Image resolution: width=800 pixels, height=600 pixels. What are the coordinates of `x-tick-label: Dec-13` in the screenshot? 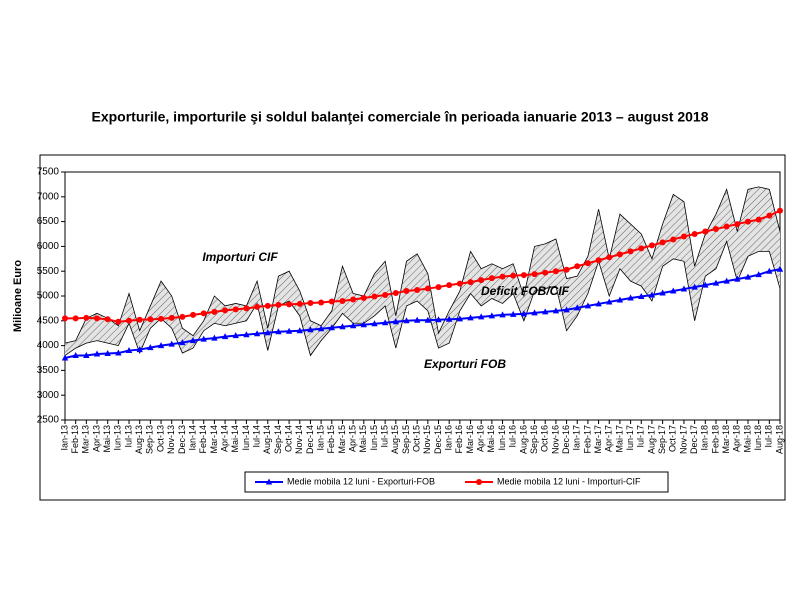 It's located at (182, 439).